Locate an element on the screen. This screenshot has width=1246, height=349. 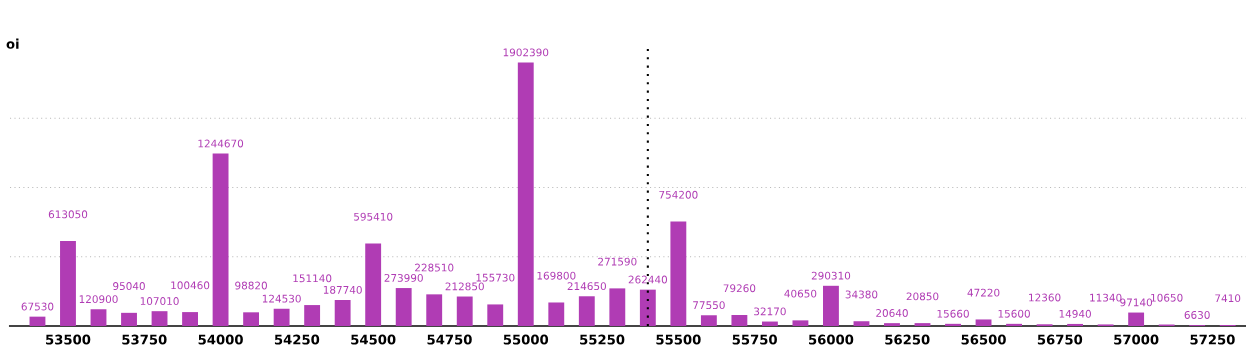
y-axis-title: oi is located at coordinates (12, 43).